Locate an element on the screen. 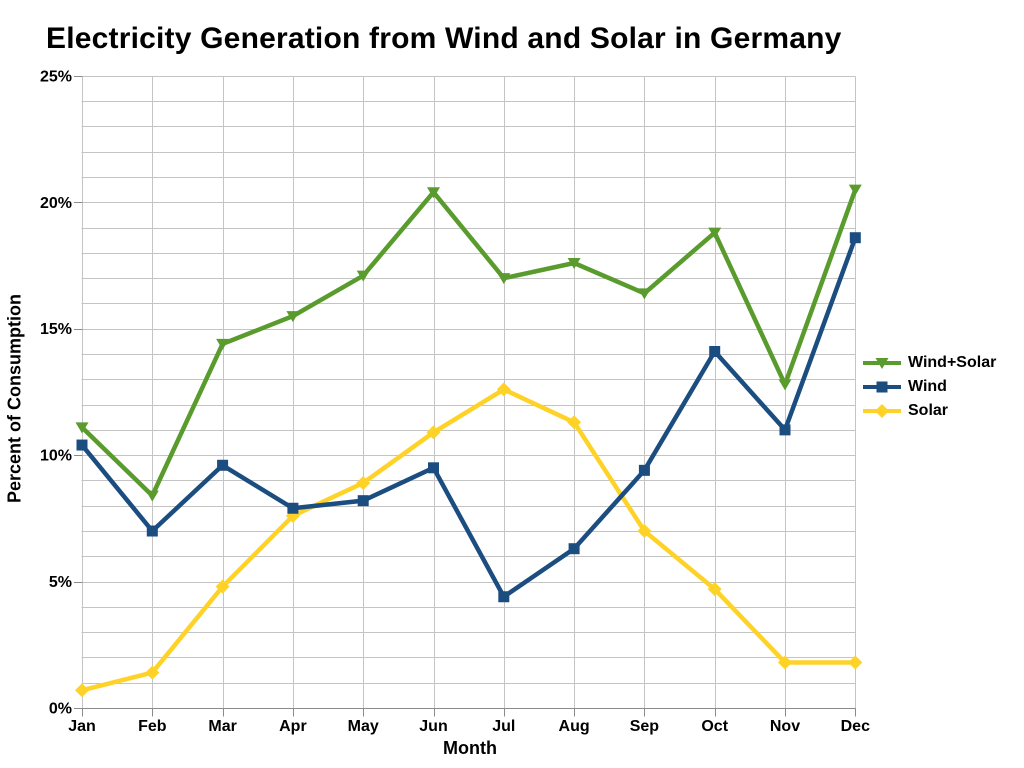  legend-item-wind: Wind is located at coordinates (929, 387).